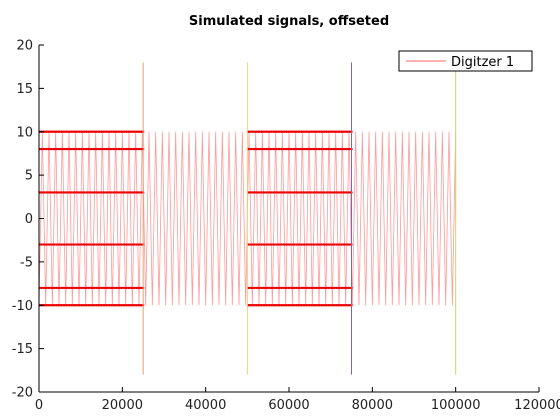  I want to click on y-tick-label: 5, so click(29, 176).